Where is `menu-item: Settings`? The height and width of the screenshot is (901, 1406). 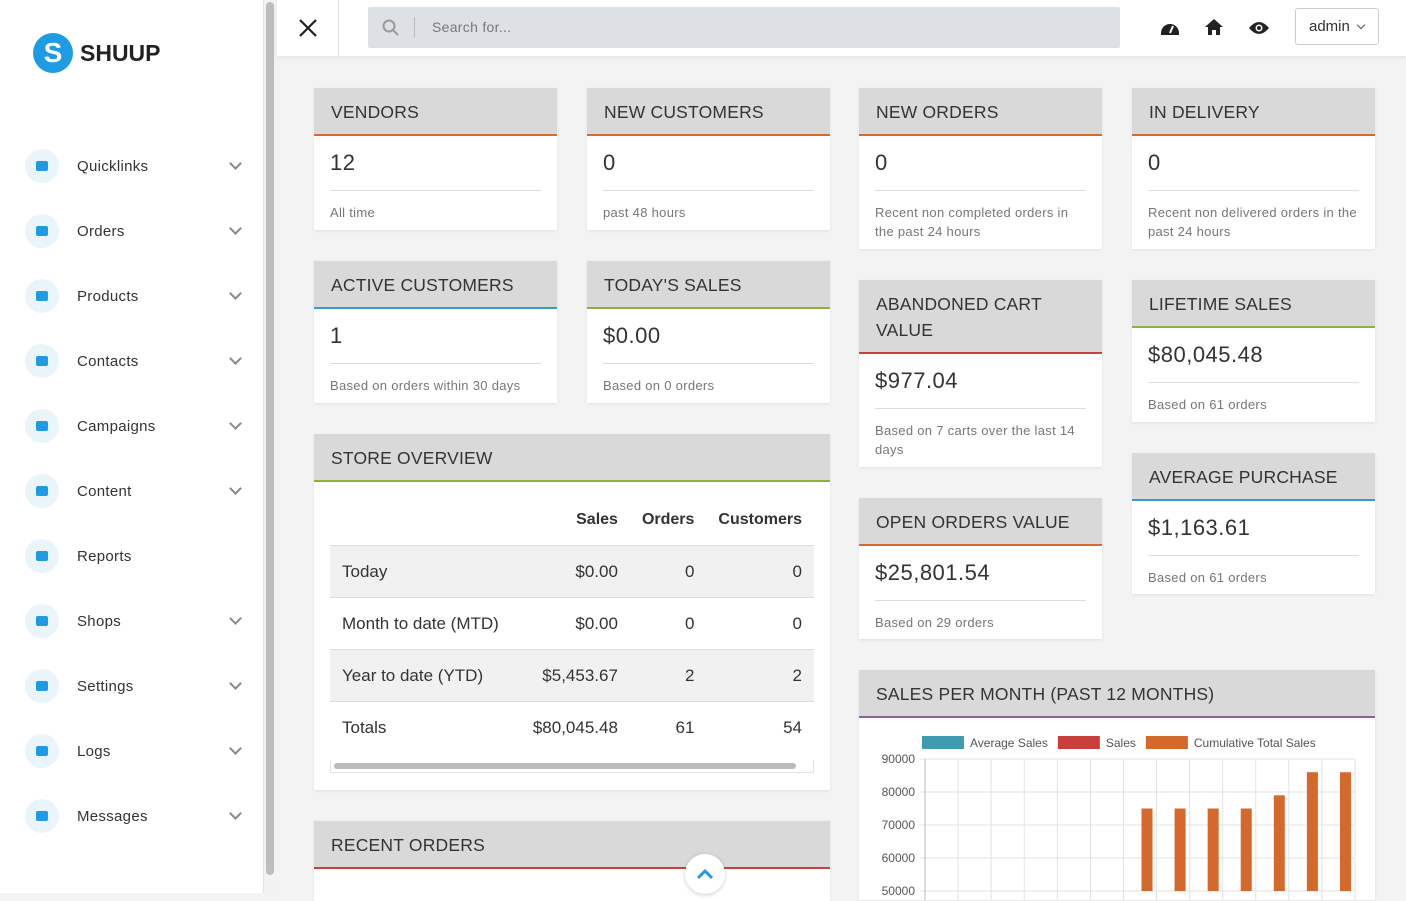
menu-item: Settings is located at coordinates (133, 686).